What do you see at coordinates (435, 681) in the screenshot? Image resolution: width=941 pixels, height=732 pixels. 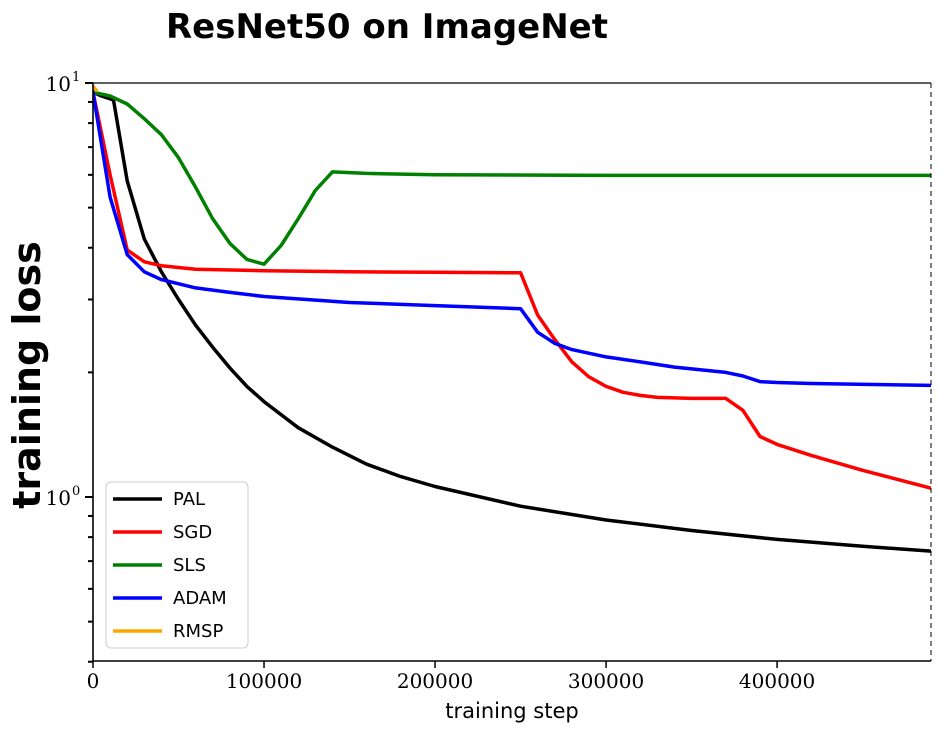 I see `x-tick-label: 200000` at bounding box center [435, 681].